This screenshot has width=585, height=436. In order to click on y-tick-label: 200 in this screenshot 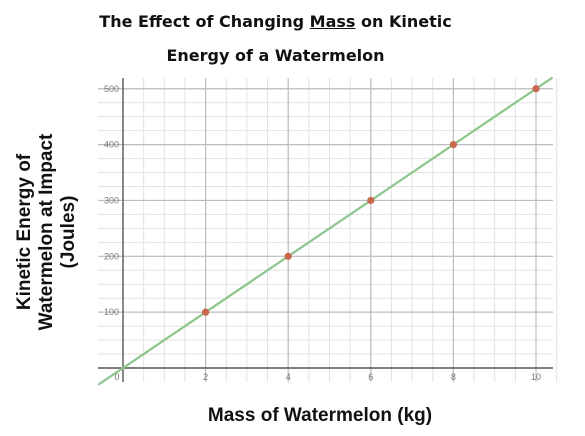, I will do `click(111, 256)`.